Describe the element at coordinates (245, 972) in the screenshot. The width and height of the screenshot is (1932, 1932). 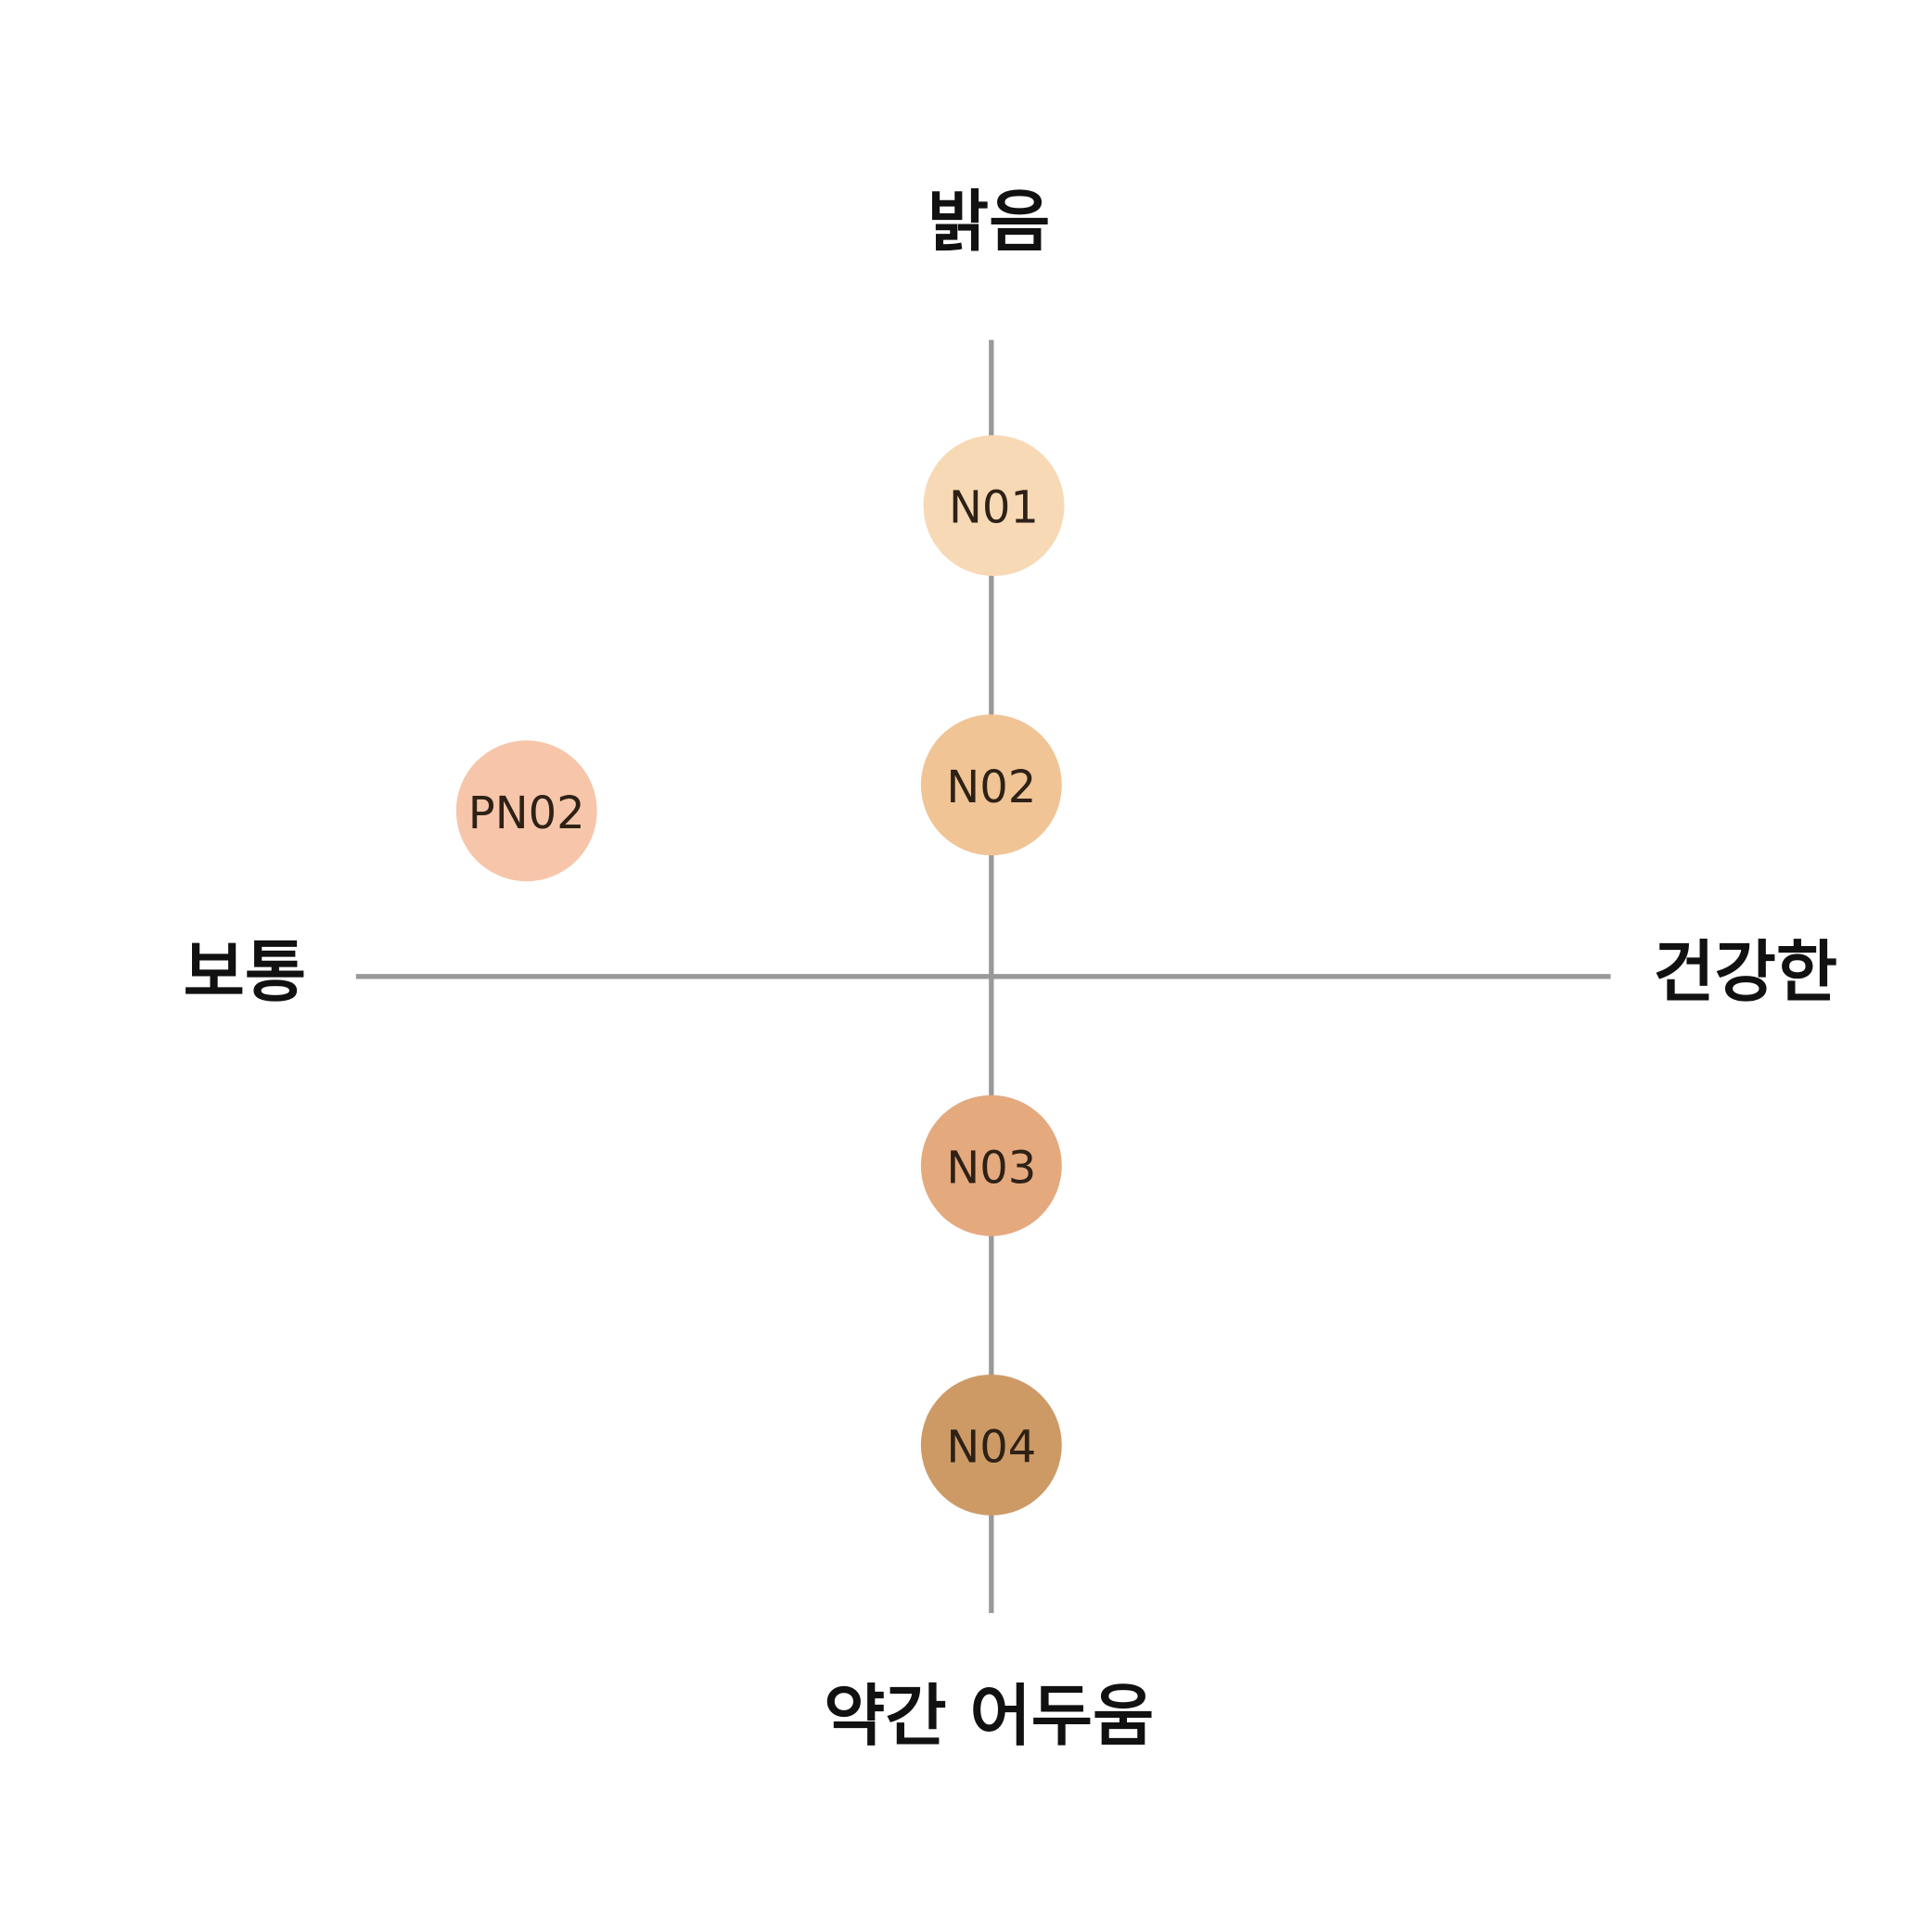
I see `axis-label-left: 보통` at that location.